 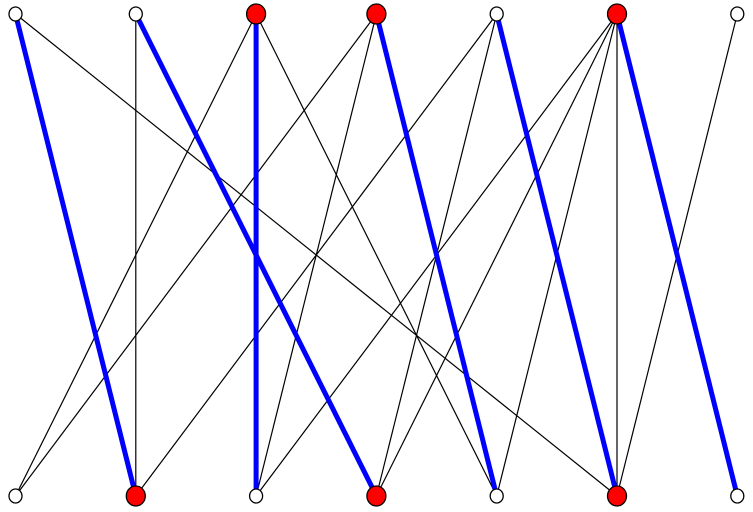 What do you see at coordinates (376, 14) in the screenshot?
I see `node-t3` at bounding box center [376, 14].